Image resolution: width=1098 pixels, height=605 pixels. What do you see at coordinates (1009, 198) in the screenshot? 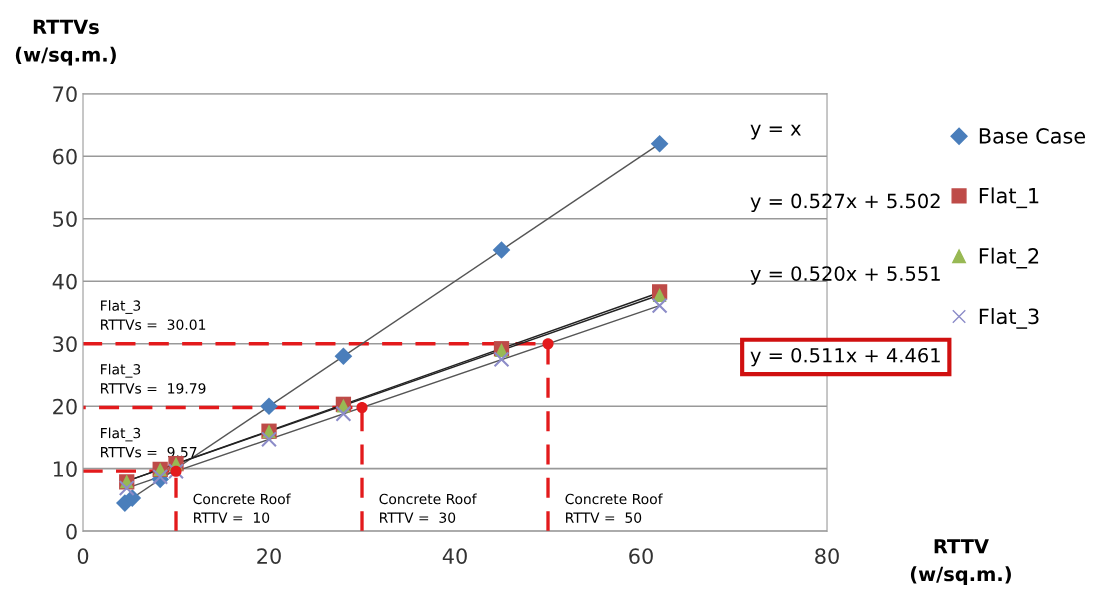
I see `legend-label: Flat_1` at bounding box center [1009, 198].